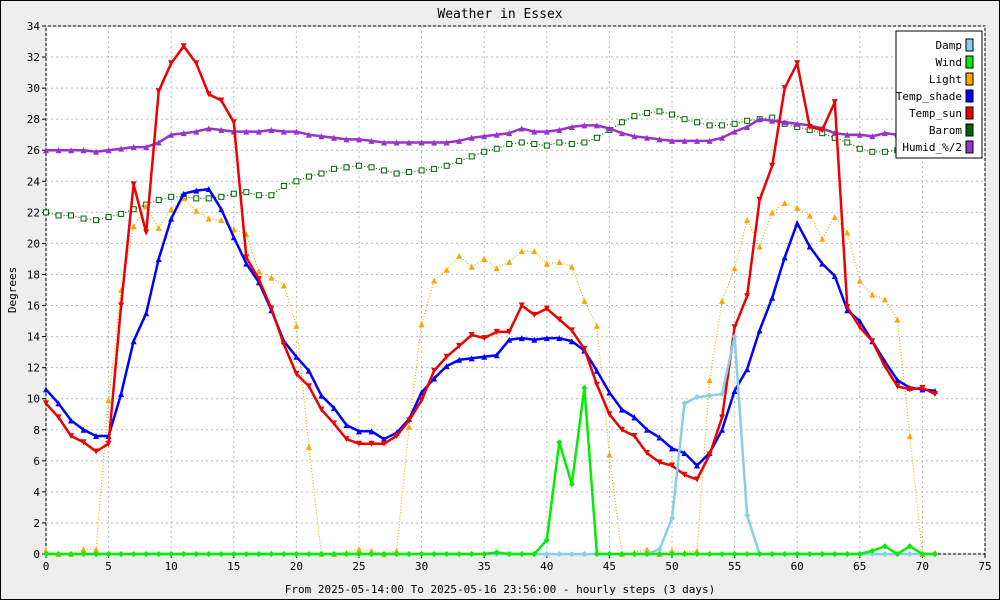 Image resolution: width=1000 pixels, height=600 pixels. I want to click on y-tick-label: 24, so click(34, 181).